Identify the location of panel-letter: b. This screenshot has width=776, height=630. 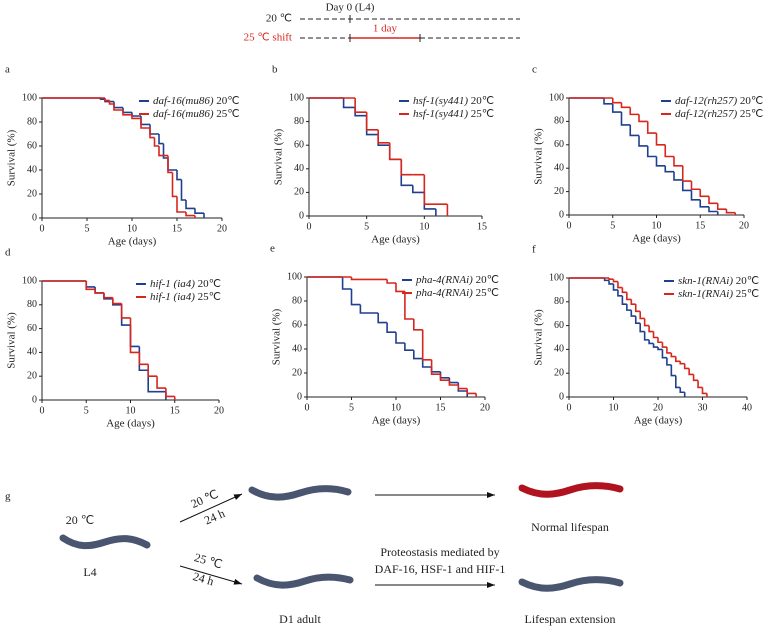
(275, 70).